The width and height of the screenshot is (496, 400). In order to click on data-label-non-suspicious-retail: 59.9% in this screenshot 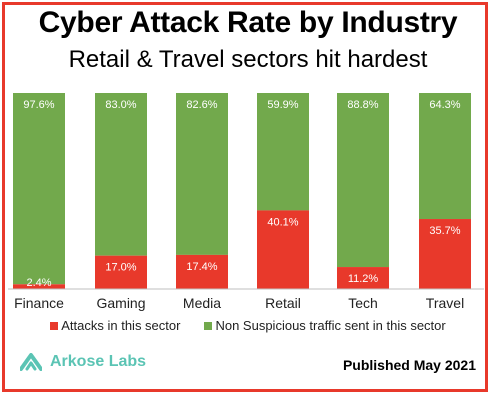, I will do `click(282, 105)`.